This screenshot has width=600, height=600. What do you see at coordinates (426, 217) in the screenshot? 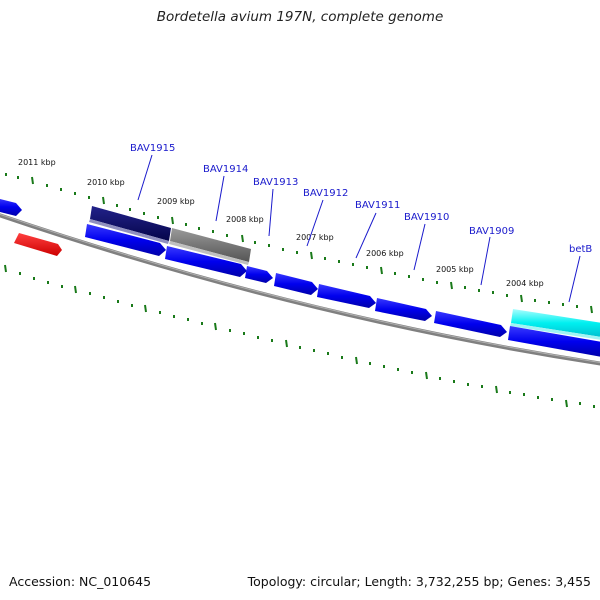
I see `gene-label-bav1910: BAV1910` at bounding box center [426, 217].